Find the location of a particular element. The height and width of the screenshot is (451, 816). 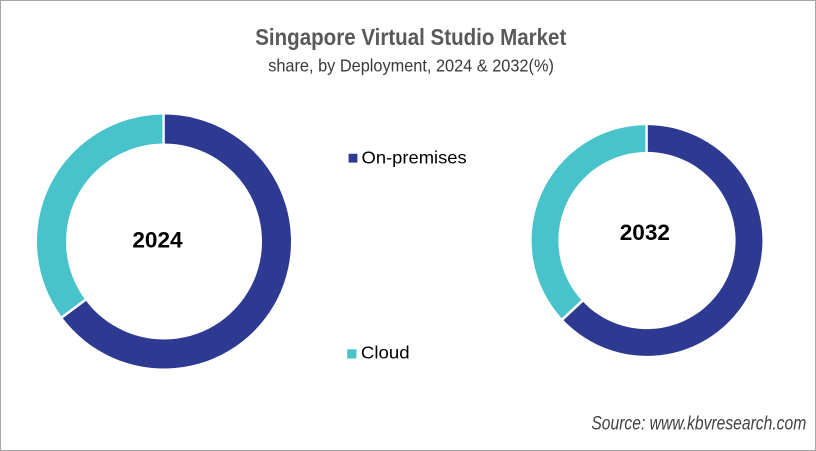

svg-text:share, by Deployment, 2024 & 2: share, by Deployment, 2024 & 2032(%) is located at coordinates (411, 65).